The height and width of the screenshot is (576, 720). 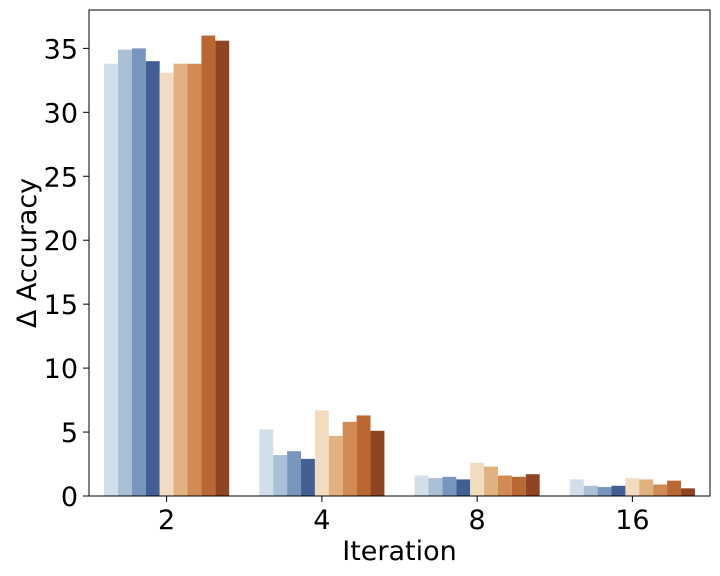 I want to click on y-tick-label: 20, so click(x=61, y=241).